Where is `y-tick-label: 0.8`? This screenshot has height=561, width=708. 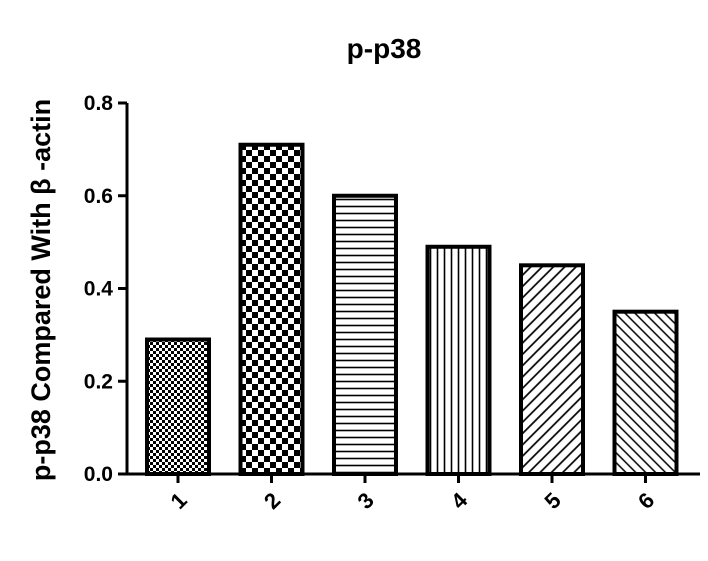 y-tick-label: 0.8 is located at coordinates (99, 103).